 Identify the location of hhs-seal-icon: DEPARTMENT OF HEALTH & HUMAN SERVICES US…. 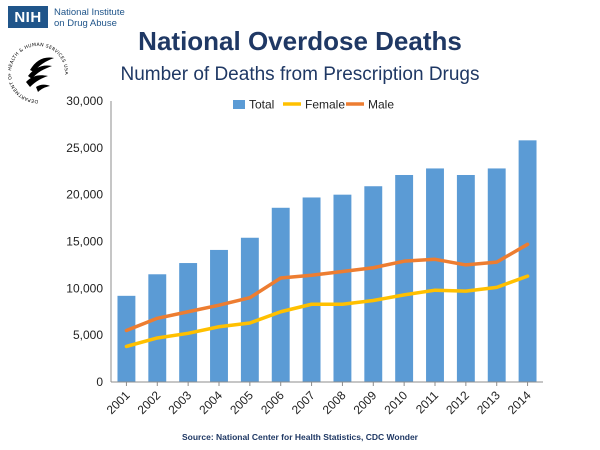
(38, 73).